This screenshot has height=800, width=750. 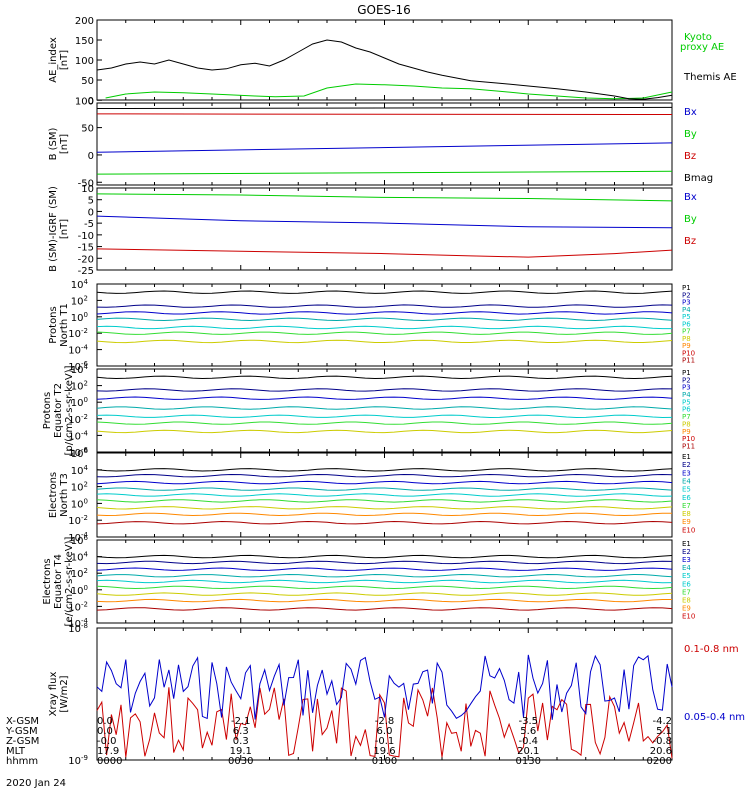 What do you see at coordinates (107, 741) in the screenshot?
I see `footer-value: -0.0` at bounding box center [107, 741].